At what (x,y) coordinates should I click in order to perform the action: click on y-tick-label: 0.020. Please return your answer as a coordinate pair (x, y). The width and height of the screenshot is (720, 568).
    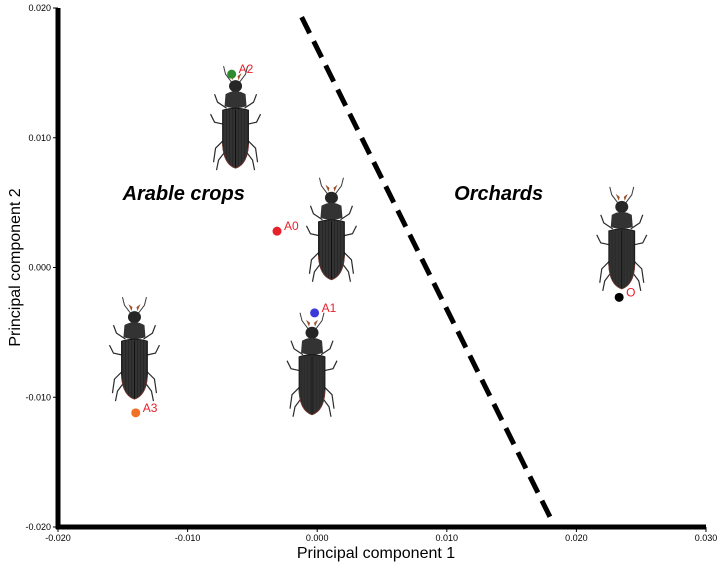
    Looking at the image, I should click on (39, 8).